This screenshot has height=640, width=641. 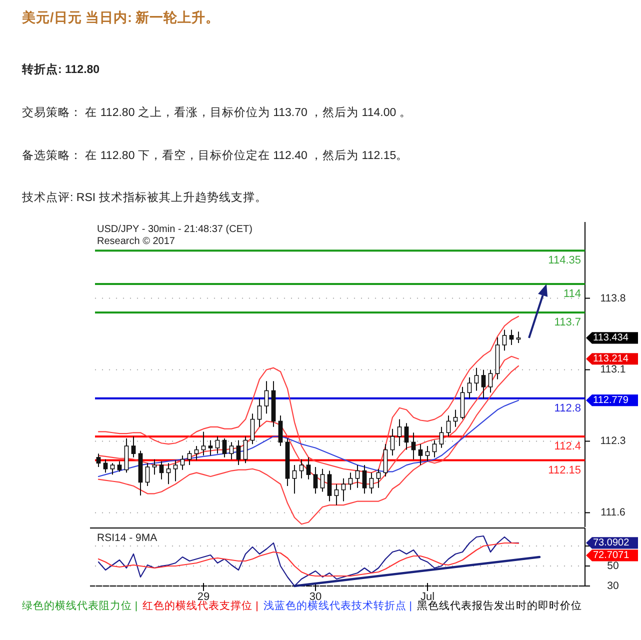 What do you see at coordinates (572, 294) in the screenshot?
I see `ref-line-label: 114` at bounding box center [572, 294].